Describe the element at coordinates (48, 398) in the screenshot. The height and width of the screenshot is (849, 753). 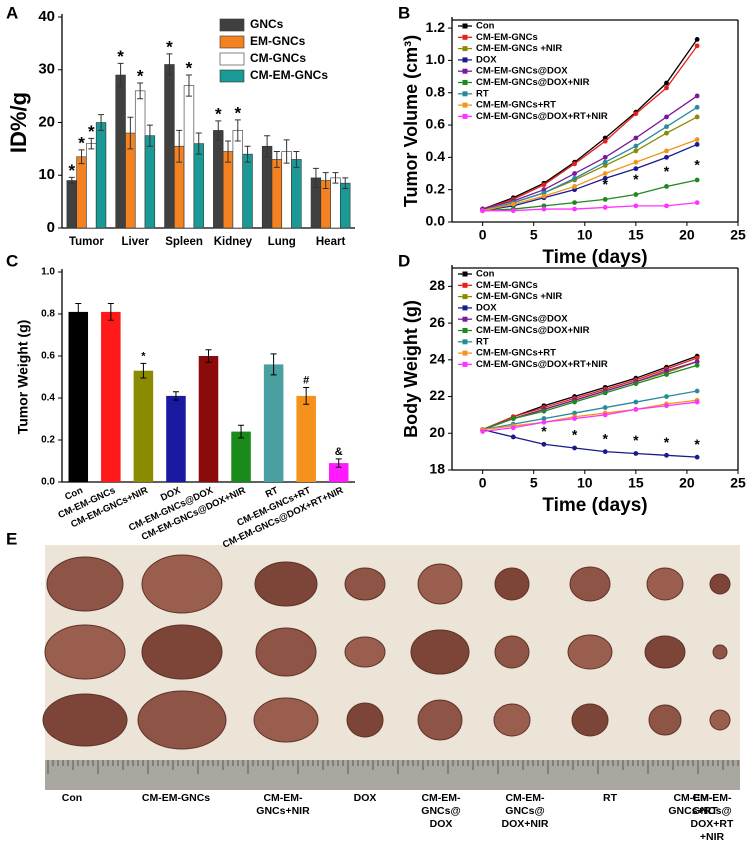
I see `y-tick-label: 0.4` at that location.